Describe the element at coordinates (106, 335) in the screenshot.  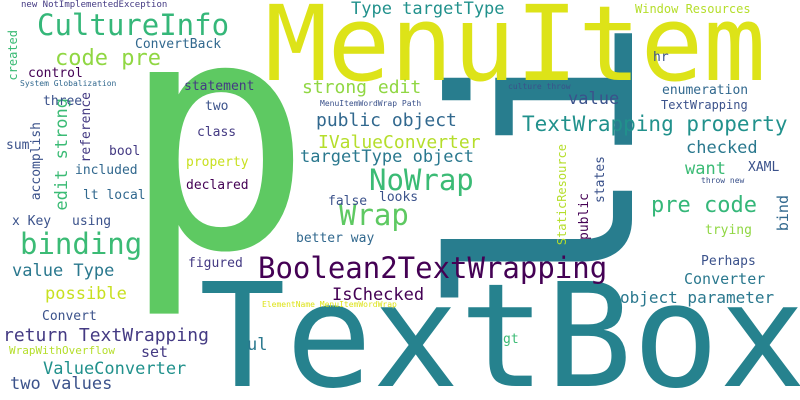
I see `word-return-textwrapping: return TextWrapping` at that location.